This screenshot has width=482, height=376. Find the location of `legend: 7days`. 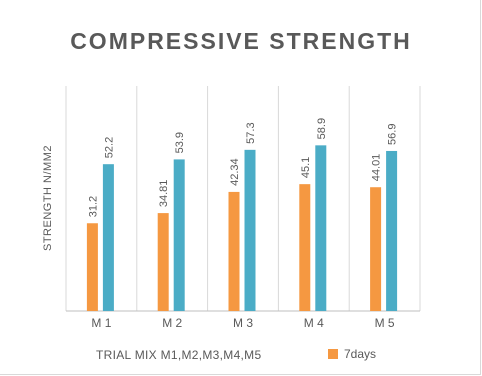

legend: 7days is located at coordinates (352, 354).